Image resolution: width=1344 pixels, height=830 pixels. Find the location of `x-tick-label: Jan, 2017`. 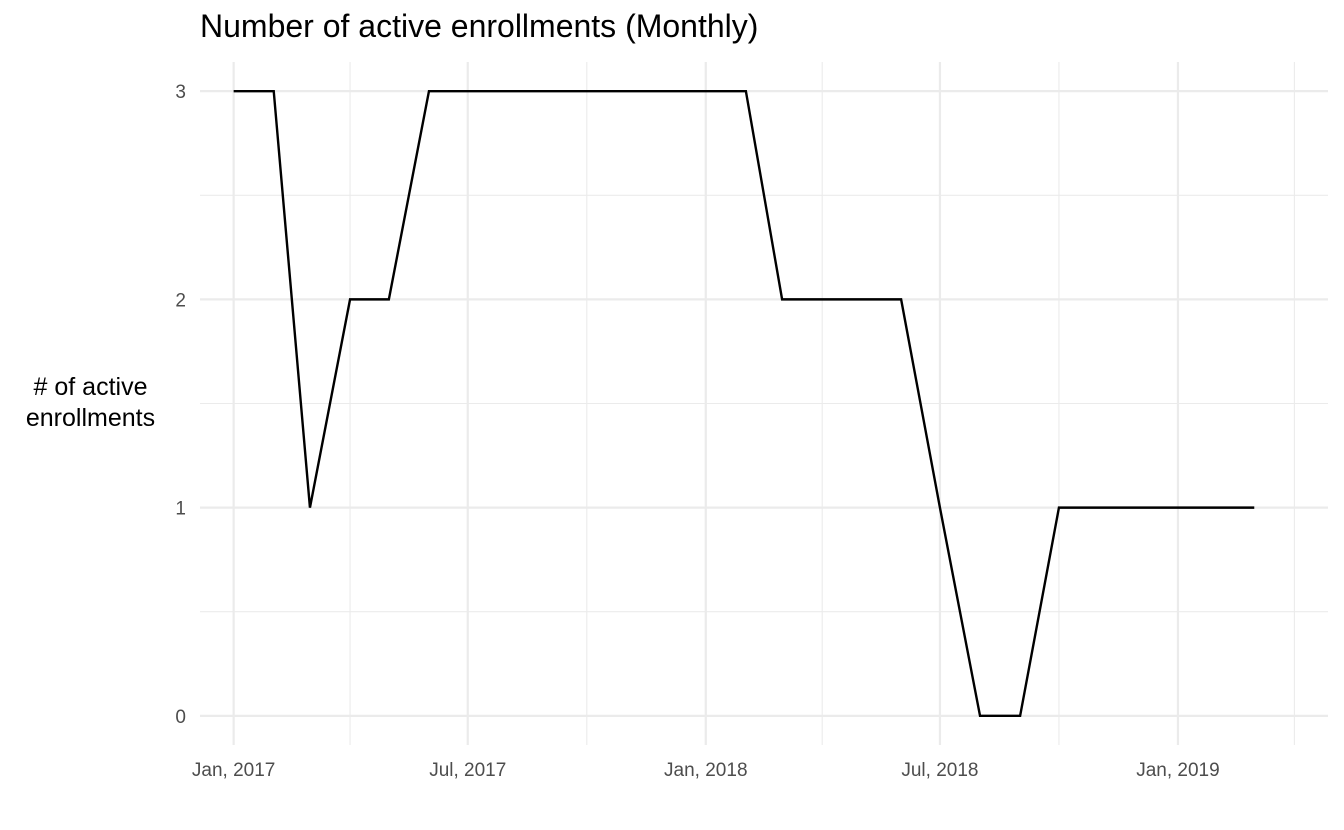

x-tick-label: Jan, 2017 is located at coordinates (233, 770).